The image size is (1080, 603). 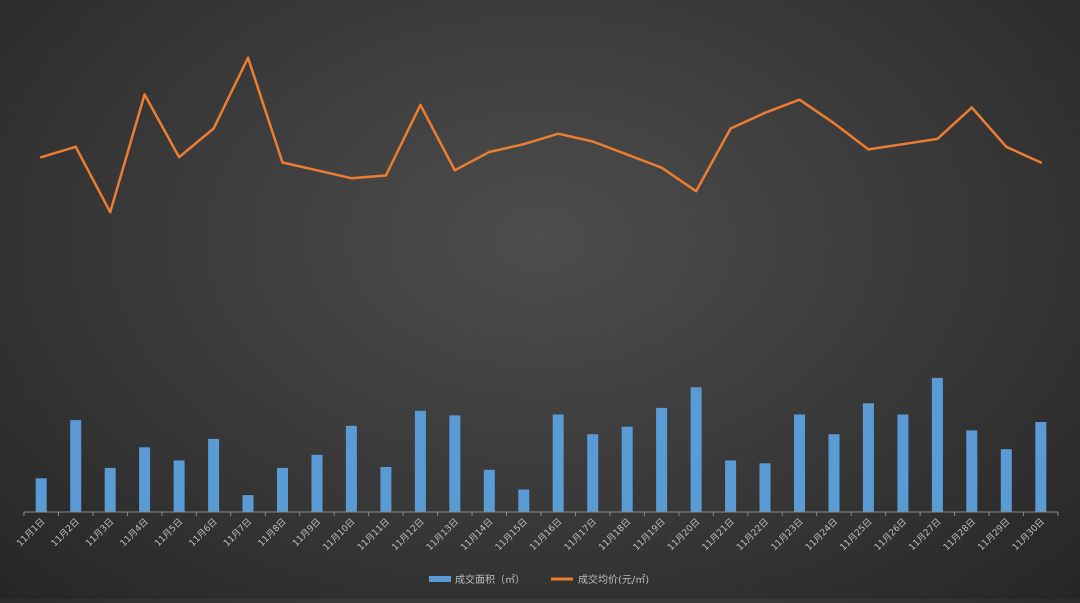 What do you see at coordinates (1006, 146) in the screenshot?
I see `line-point-11月29日` at bounding box center [1006, 146].